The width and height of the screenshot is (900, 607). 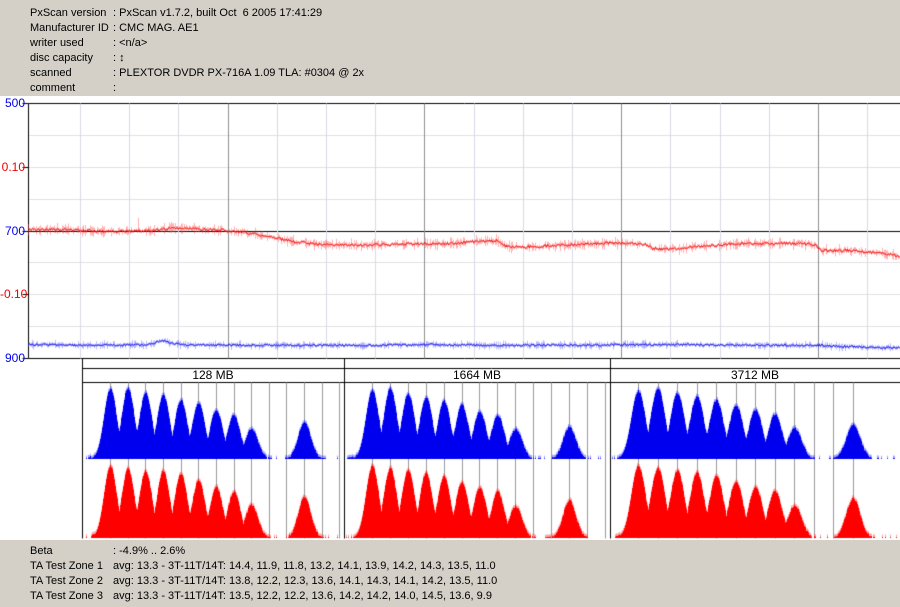 What do you see at coordinates (755, 375) in the screenshot?
I see `histogram-panel-title-3: 3712 MB` at bounding box center [755, 375].